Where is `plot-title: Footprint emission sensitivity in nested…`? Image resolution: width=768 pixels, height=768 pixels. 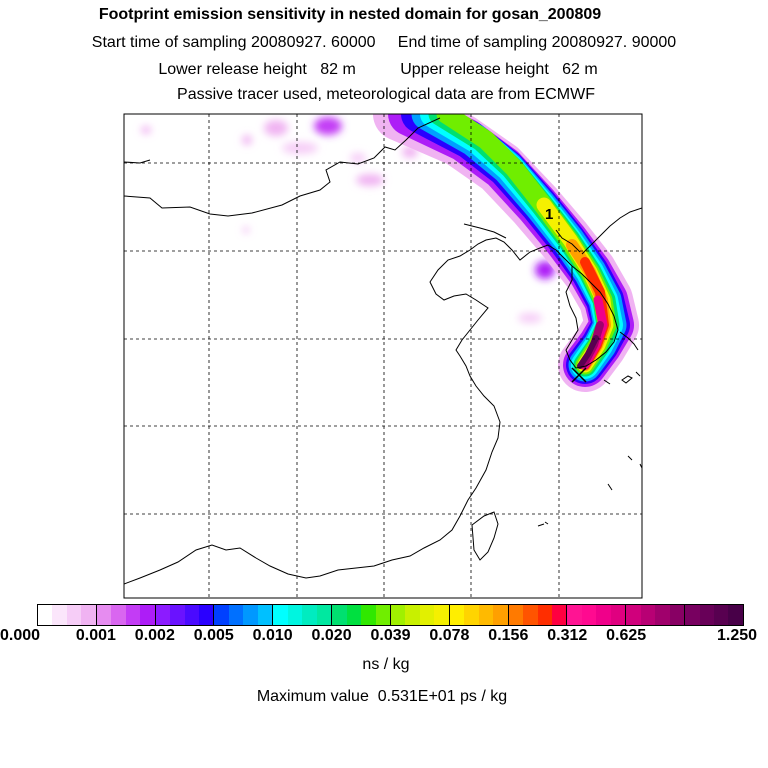
plot-title: Footprint emission sensitivity in nested… is located at coordinates (350, 14).